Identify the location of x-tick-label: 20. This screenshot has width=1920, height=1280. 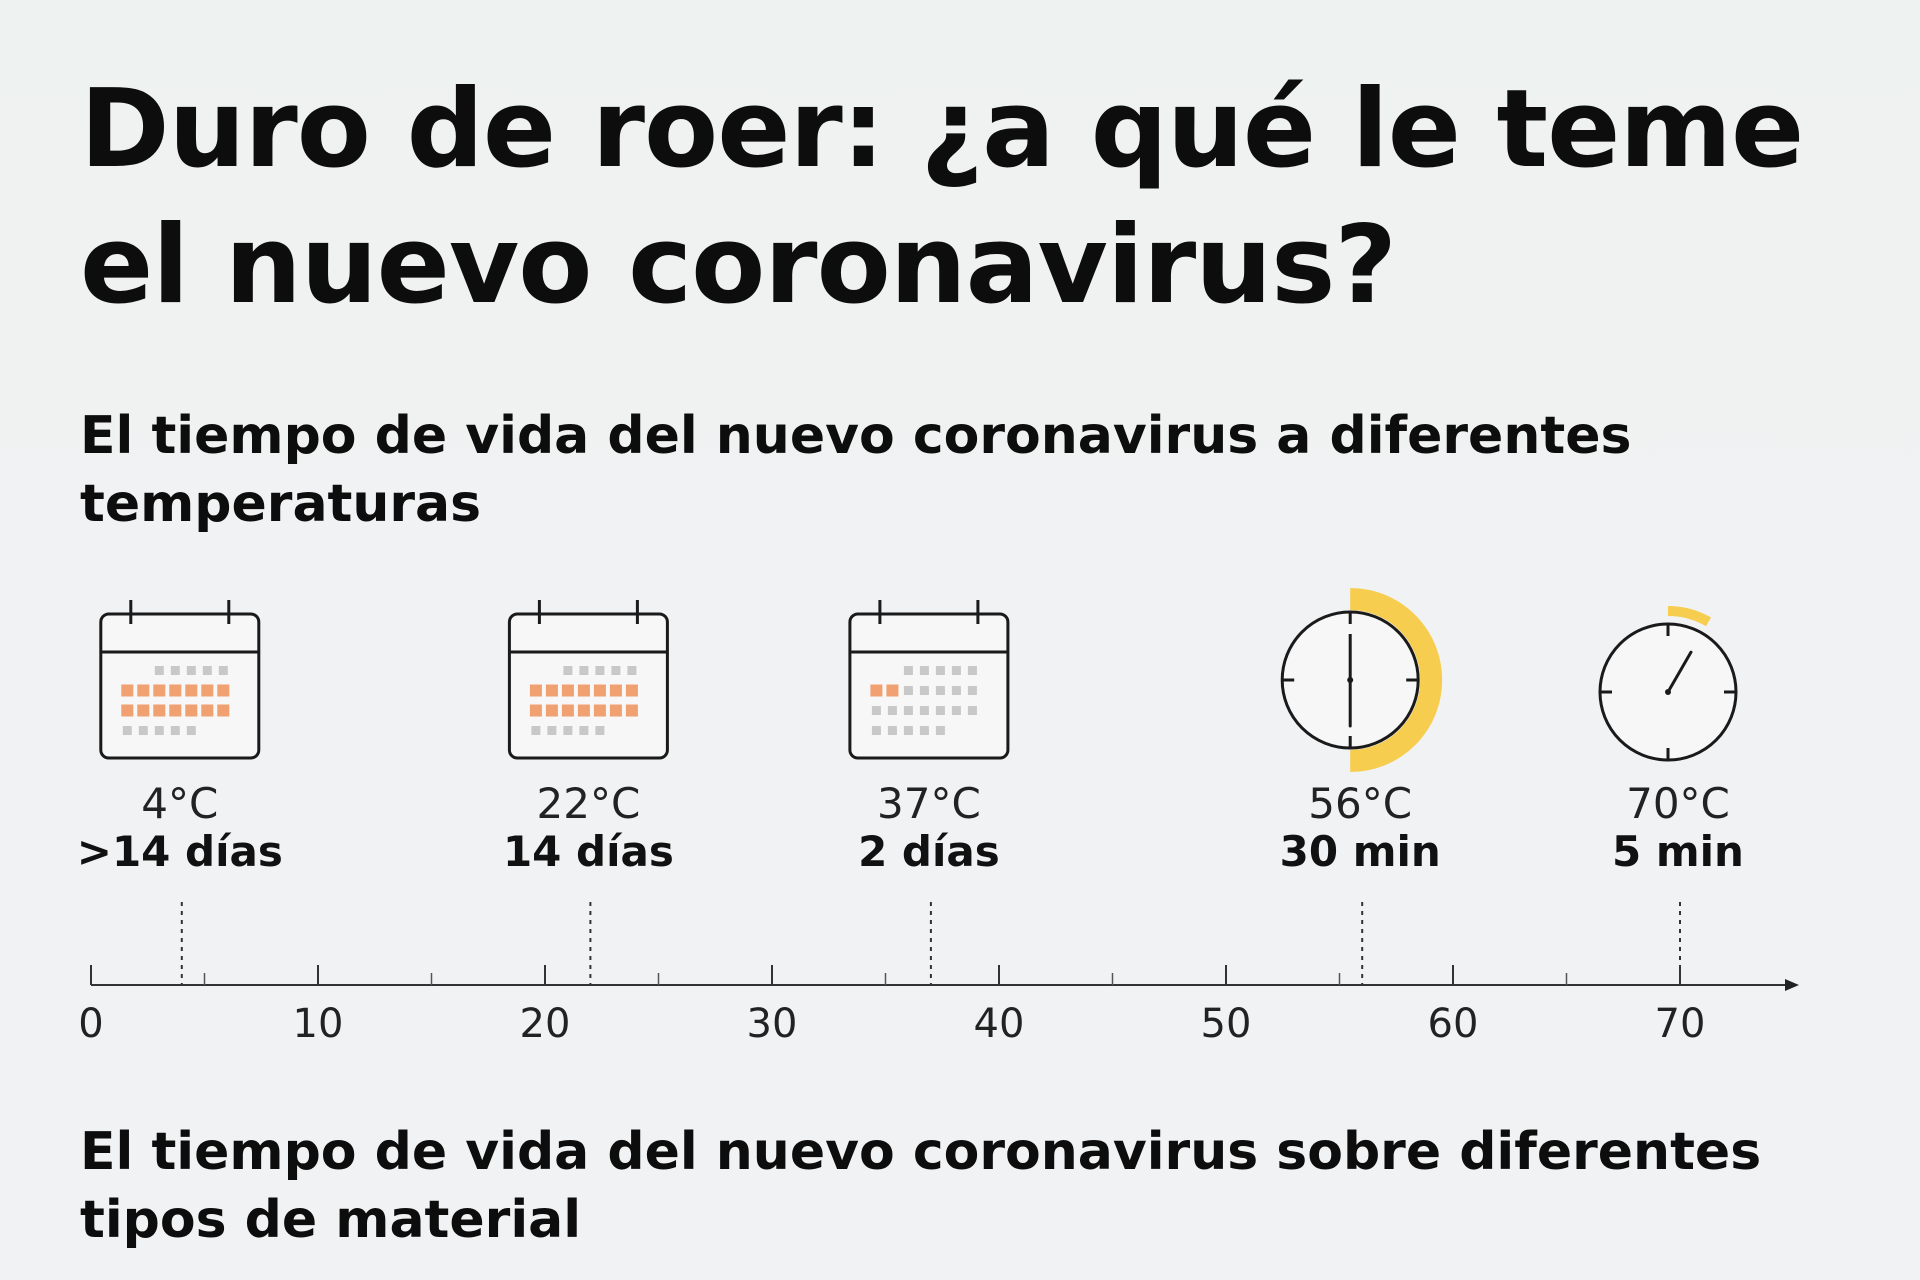
(545, 1024).